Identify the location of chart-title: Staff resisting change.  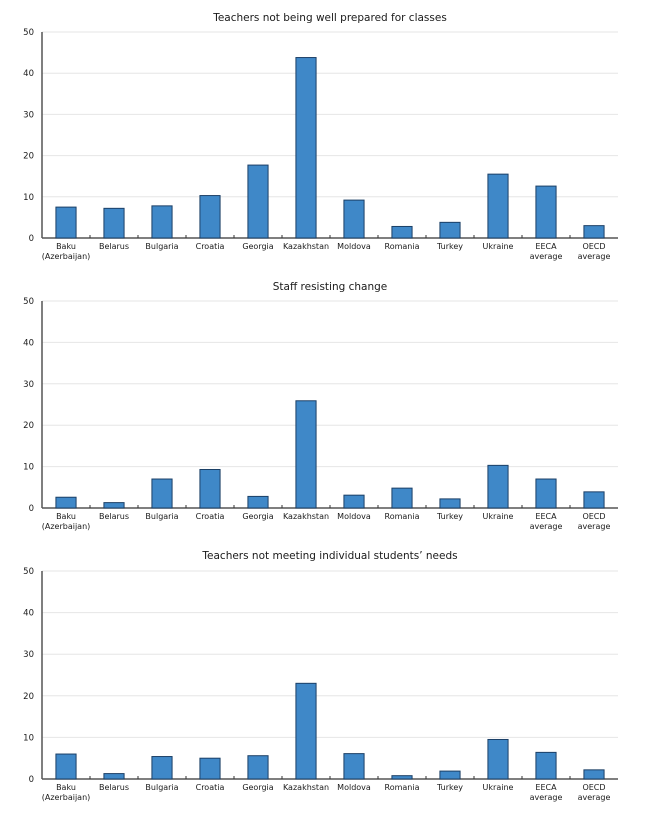
(330, 287).